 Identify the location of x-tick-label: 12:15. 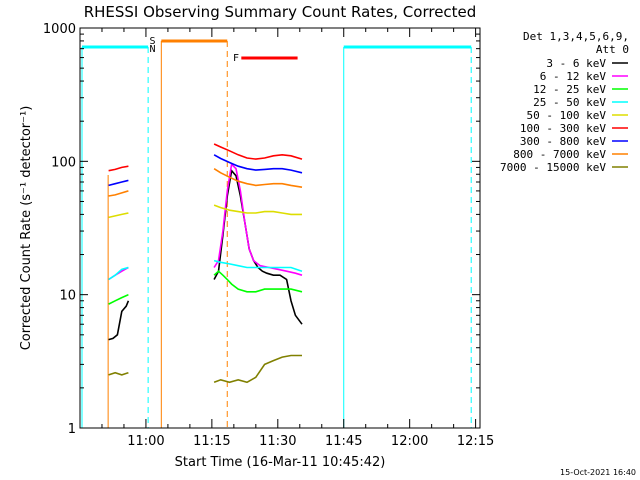
(475, 441).